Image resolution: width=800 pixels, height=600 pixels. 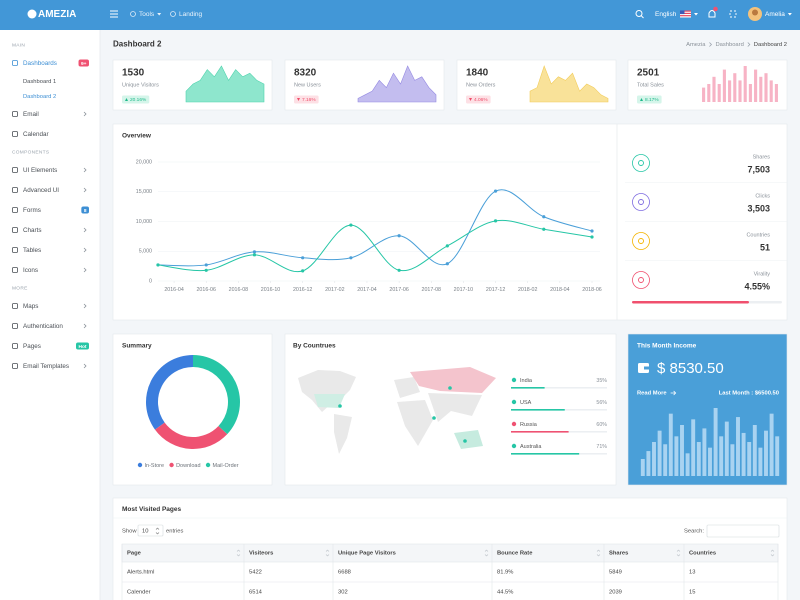 What do you see at coordinates (481, 85) in the screenshot?
I see `stat-label: New Orders` at bounding box center [481, 85].